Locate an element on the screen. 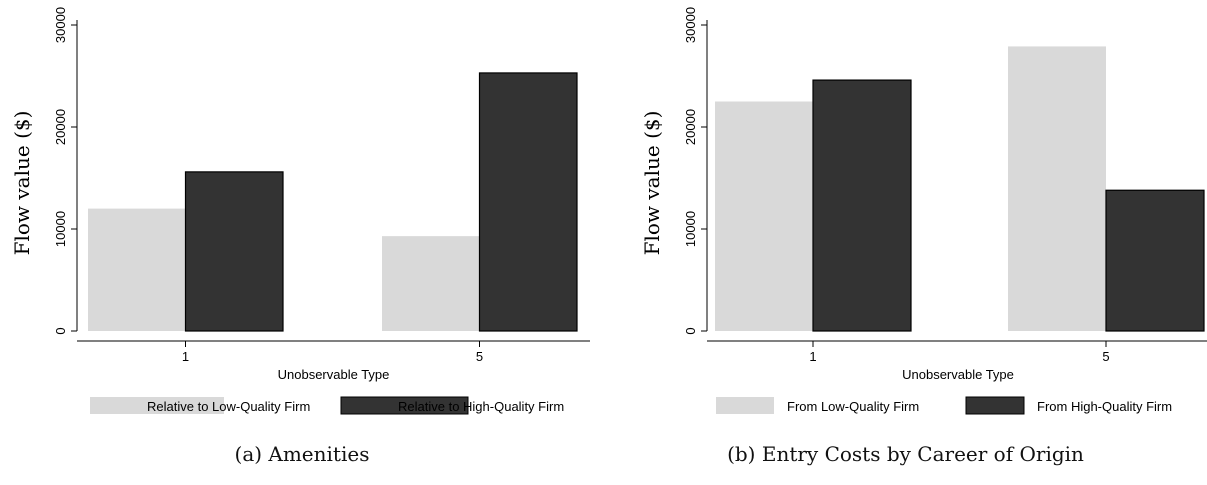 Image resolution: width=1207 pixels, height=485 pixels. legend-label: Relative to Low-Quality Firm is located at coordinates (228, 406).